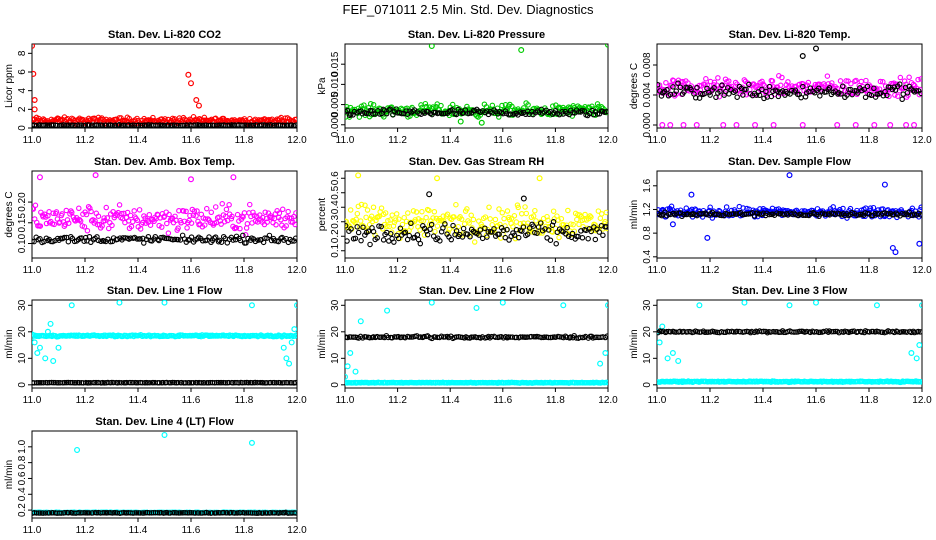  Describe the element at coordinates (657, 400) in the screenshot. I see `x-tick-label: 11.0` at that location.